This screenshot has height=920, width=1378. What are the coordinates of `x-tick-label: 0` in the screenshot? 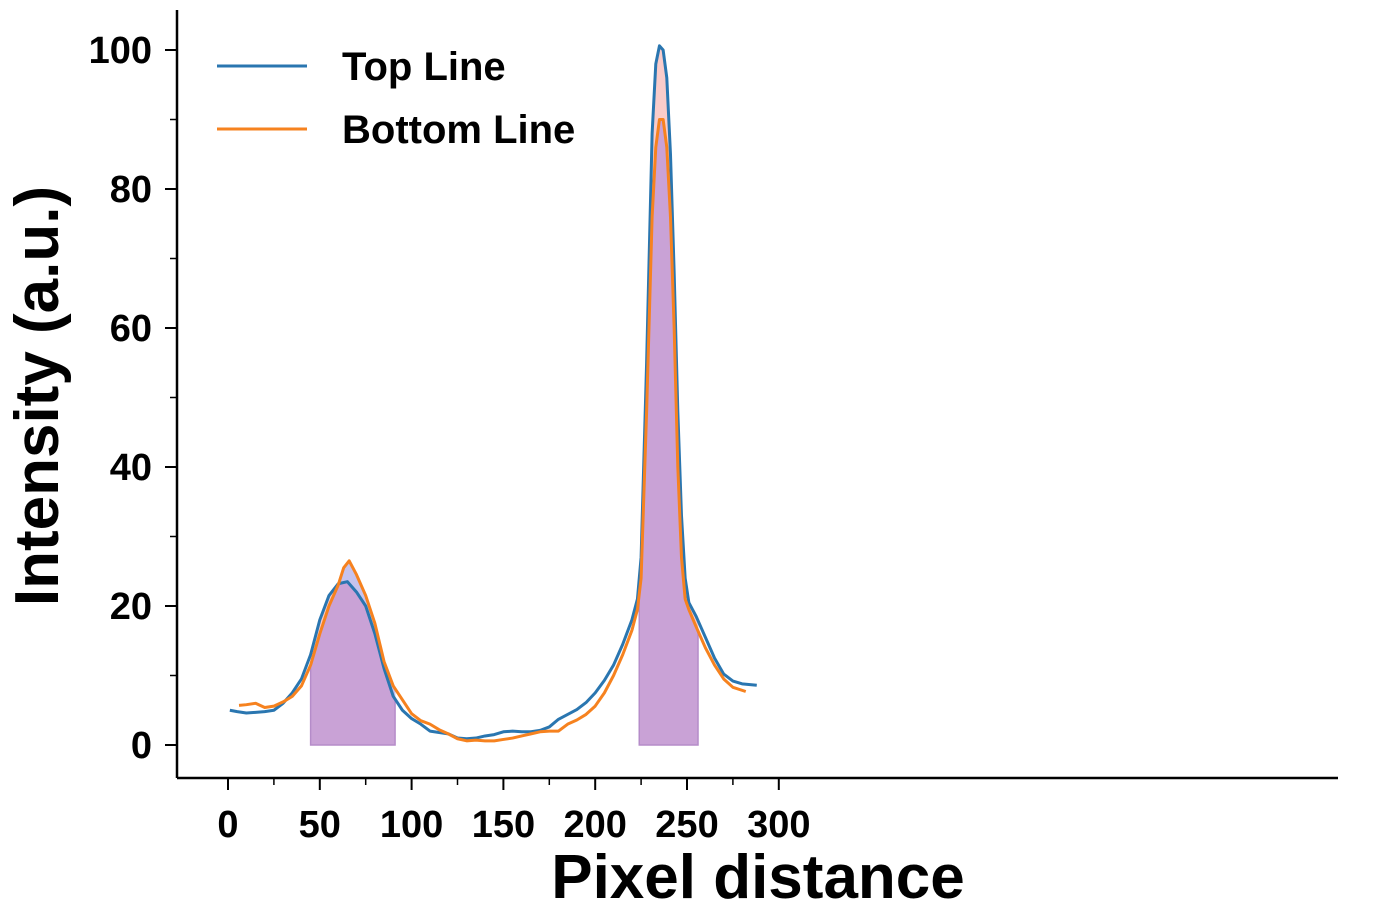 It's located at (227, 825).